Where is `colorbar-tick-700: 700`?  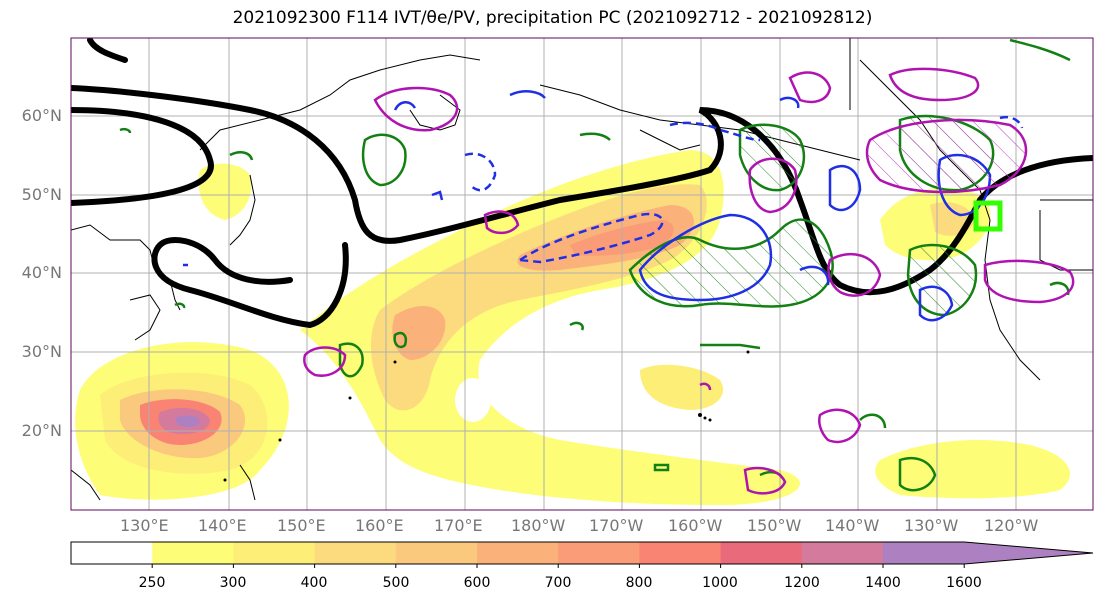 colorbar-tick-700: 700 is located at coordinates (558, 583).